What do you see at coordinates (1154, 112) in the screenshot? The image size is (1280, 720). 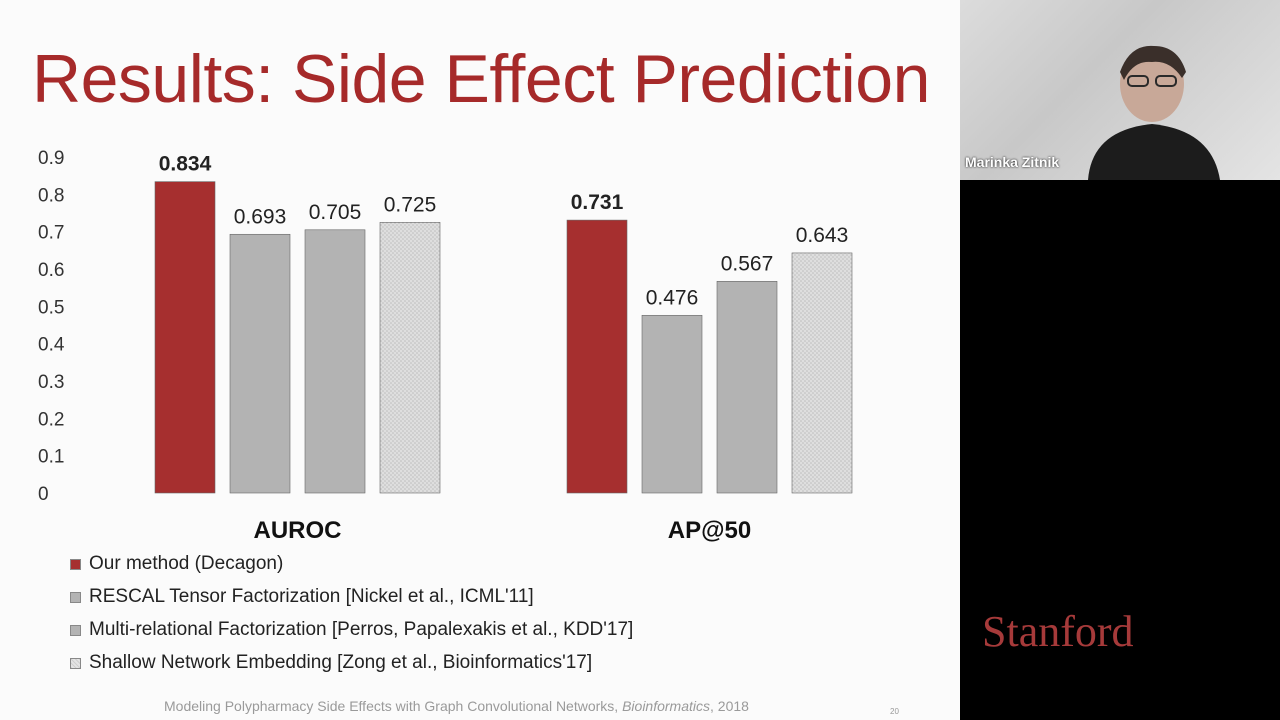 I see `speaker-video-figure` at bounding box center [1154, 112].